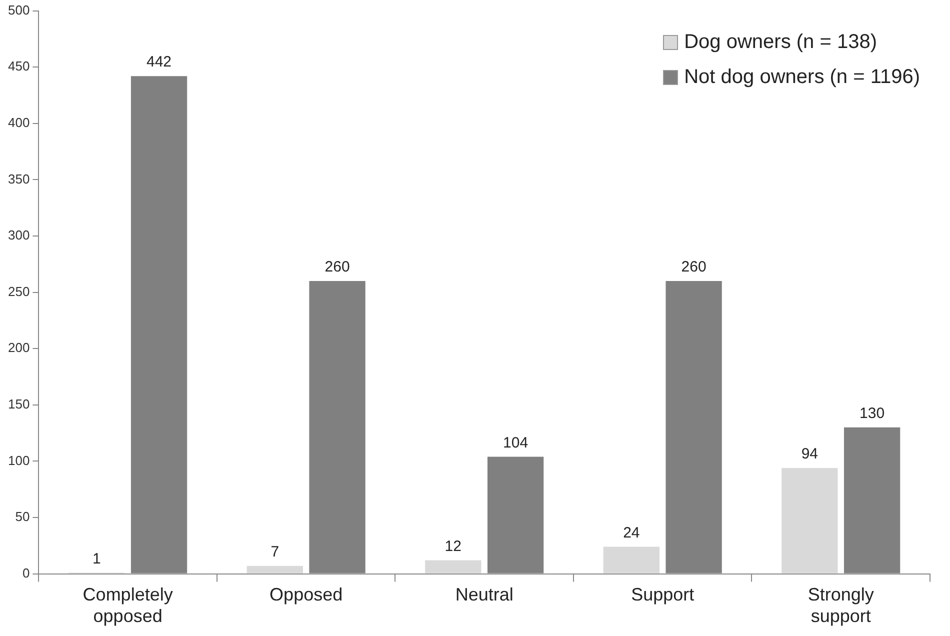 This screenshot has height=636, width=950. What do you see at coordinates (159, 62) in the screenshot?
I see `data-label: 442` at bounding box center [159, 62].